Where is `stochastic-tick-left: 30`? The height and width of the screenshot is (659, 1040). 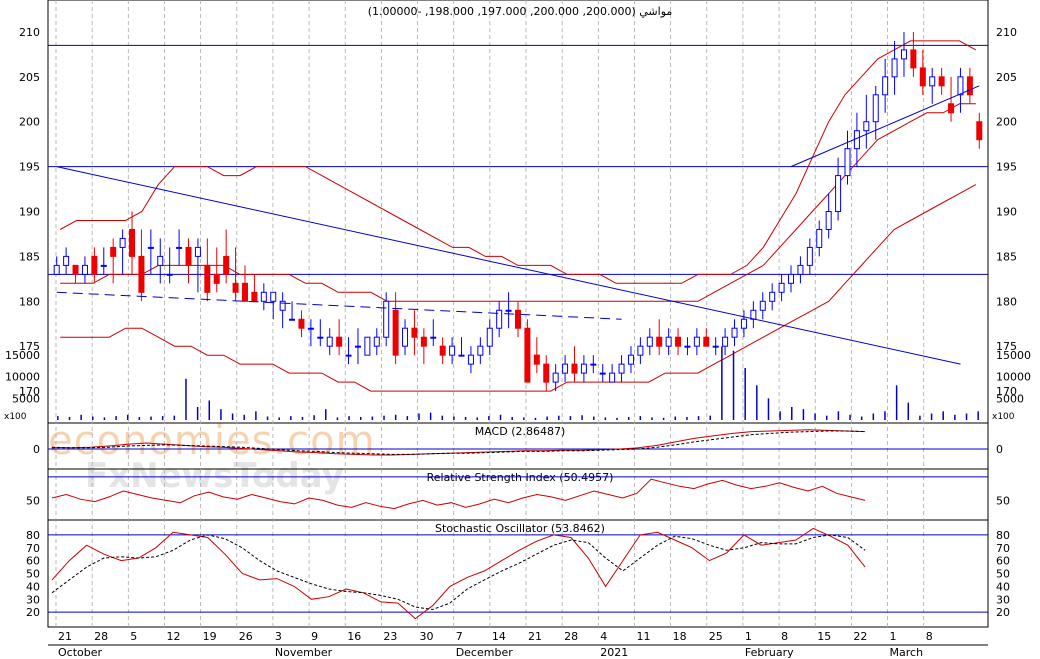 stochastic-tick-left: 30 is located at coordinates (33, 599).